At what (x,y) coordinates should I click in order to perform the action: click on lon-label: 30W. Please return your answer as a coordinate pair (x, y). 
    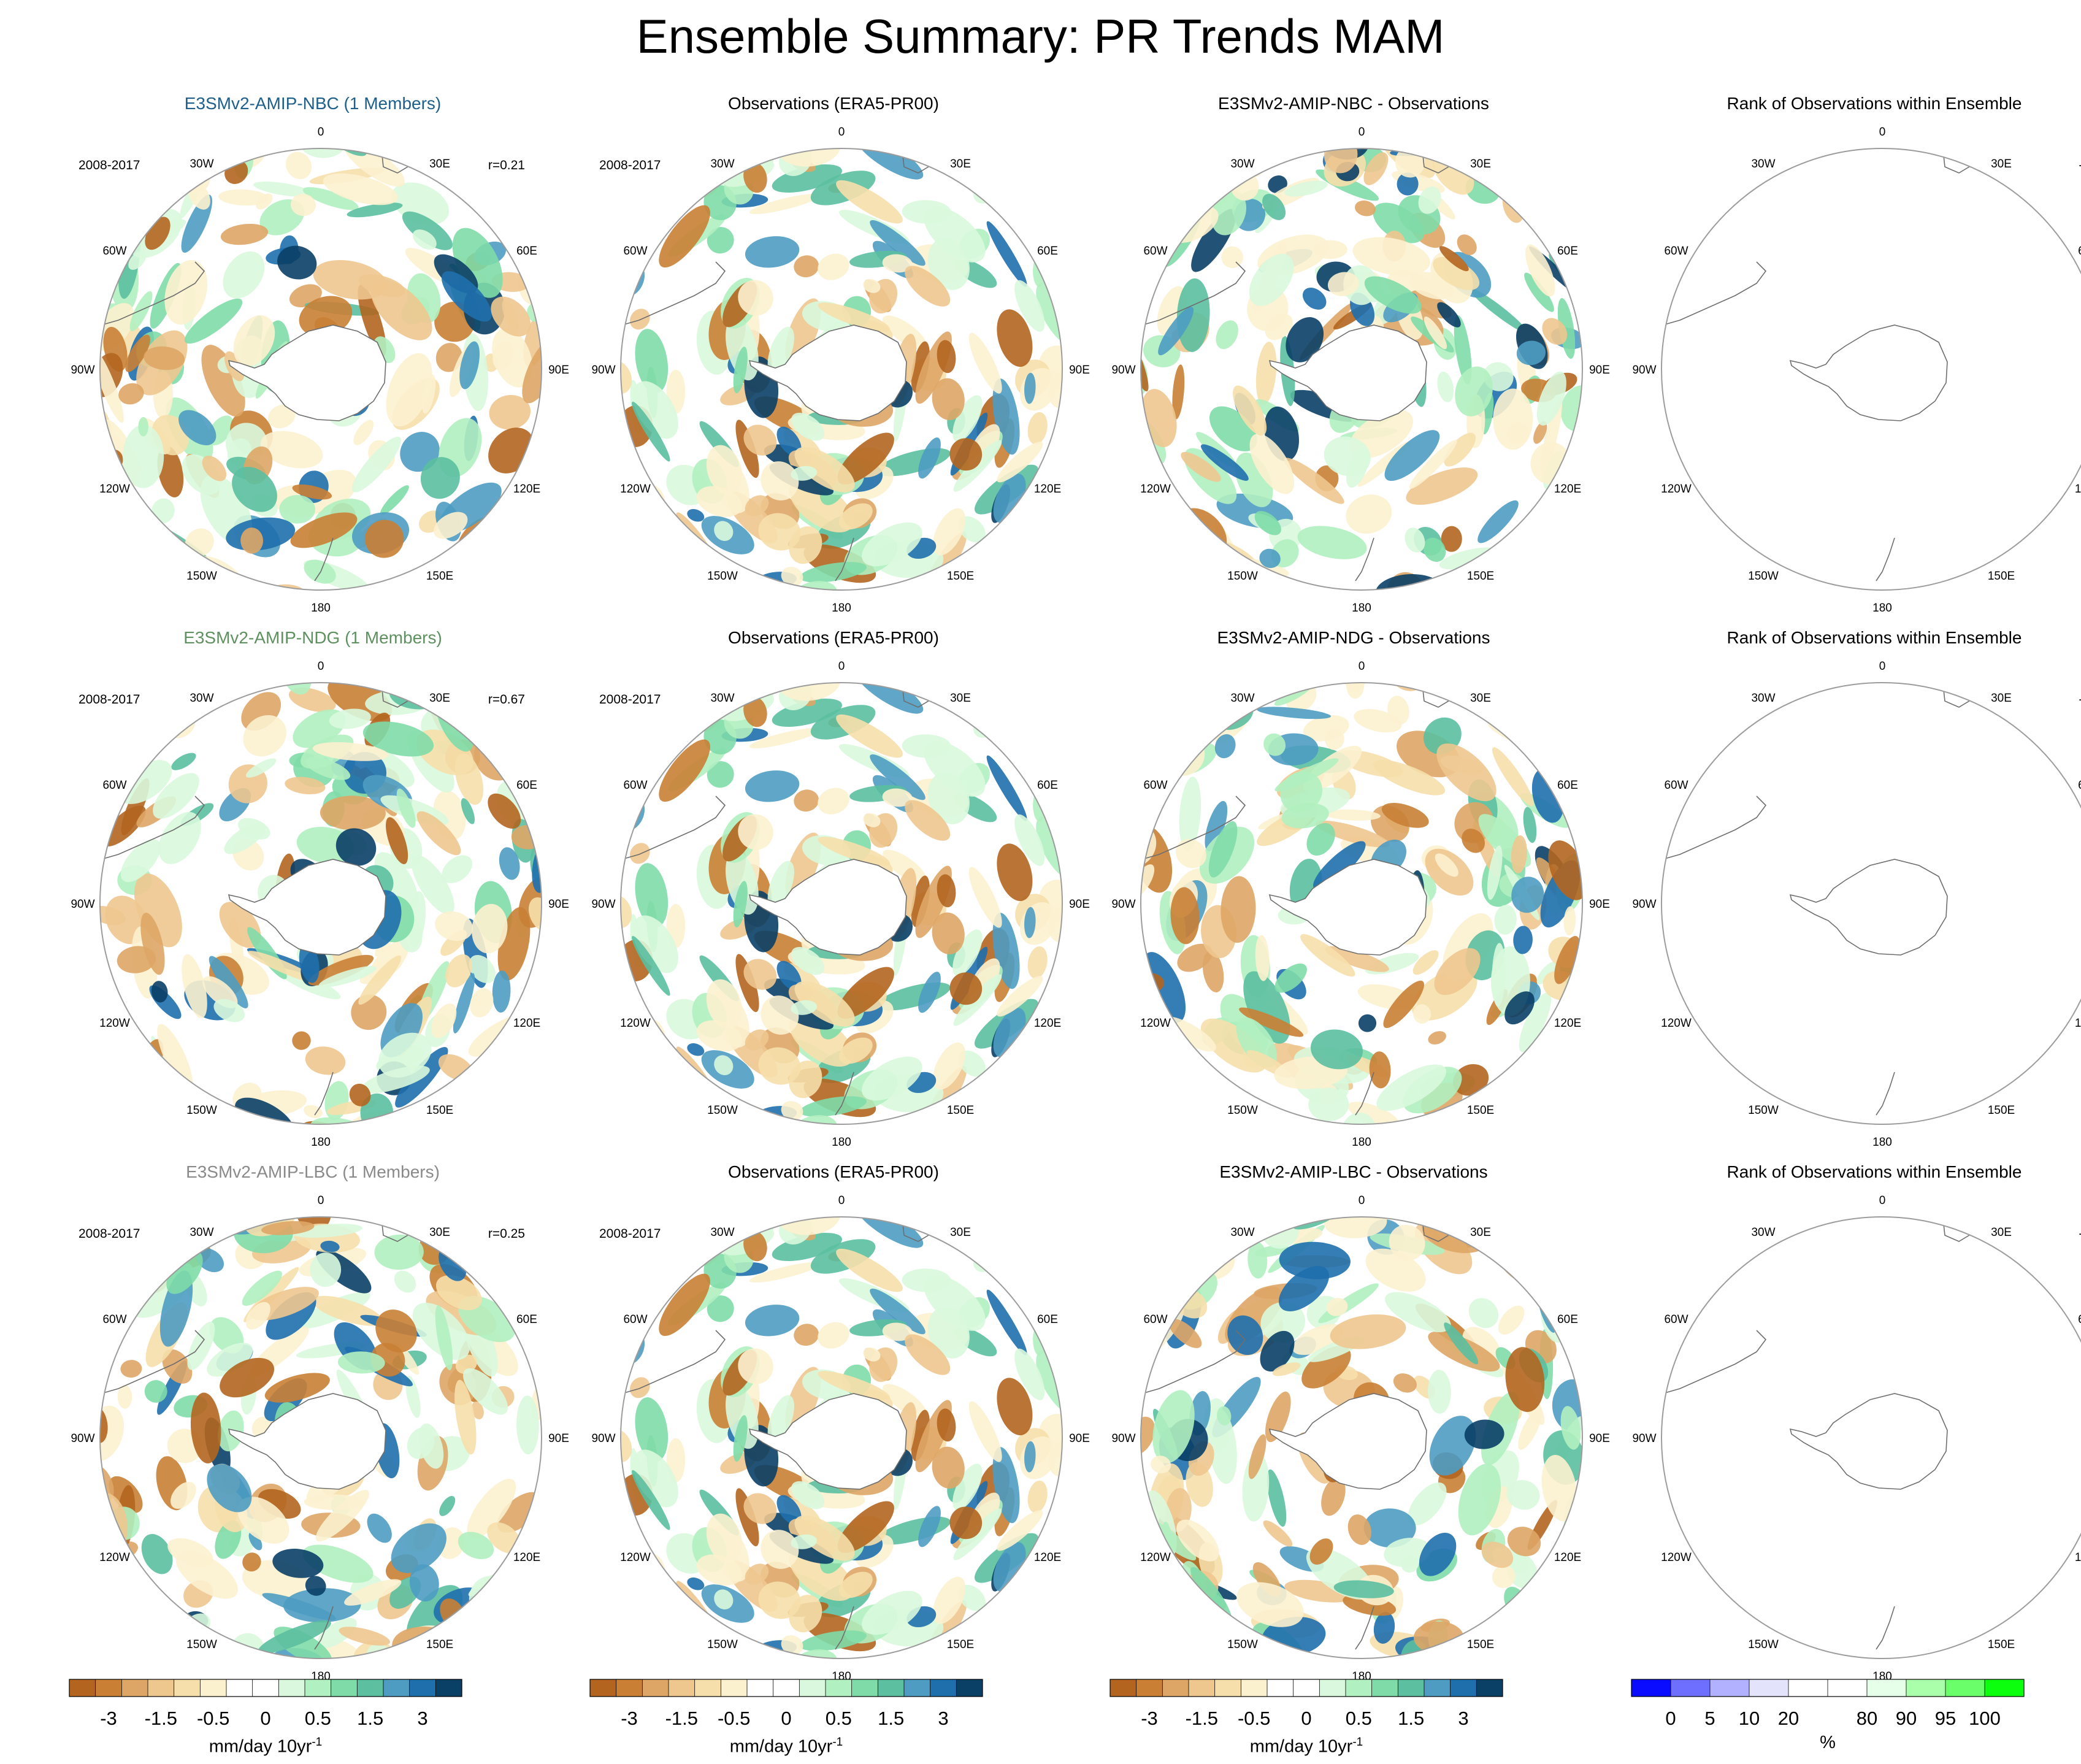
    Looking at the image, I should click on (1763, 1233).